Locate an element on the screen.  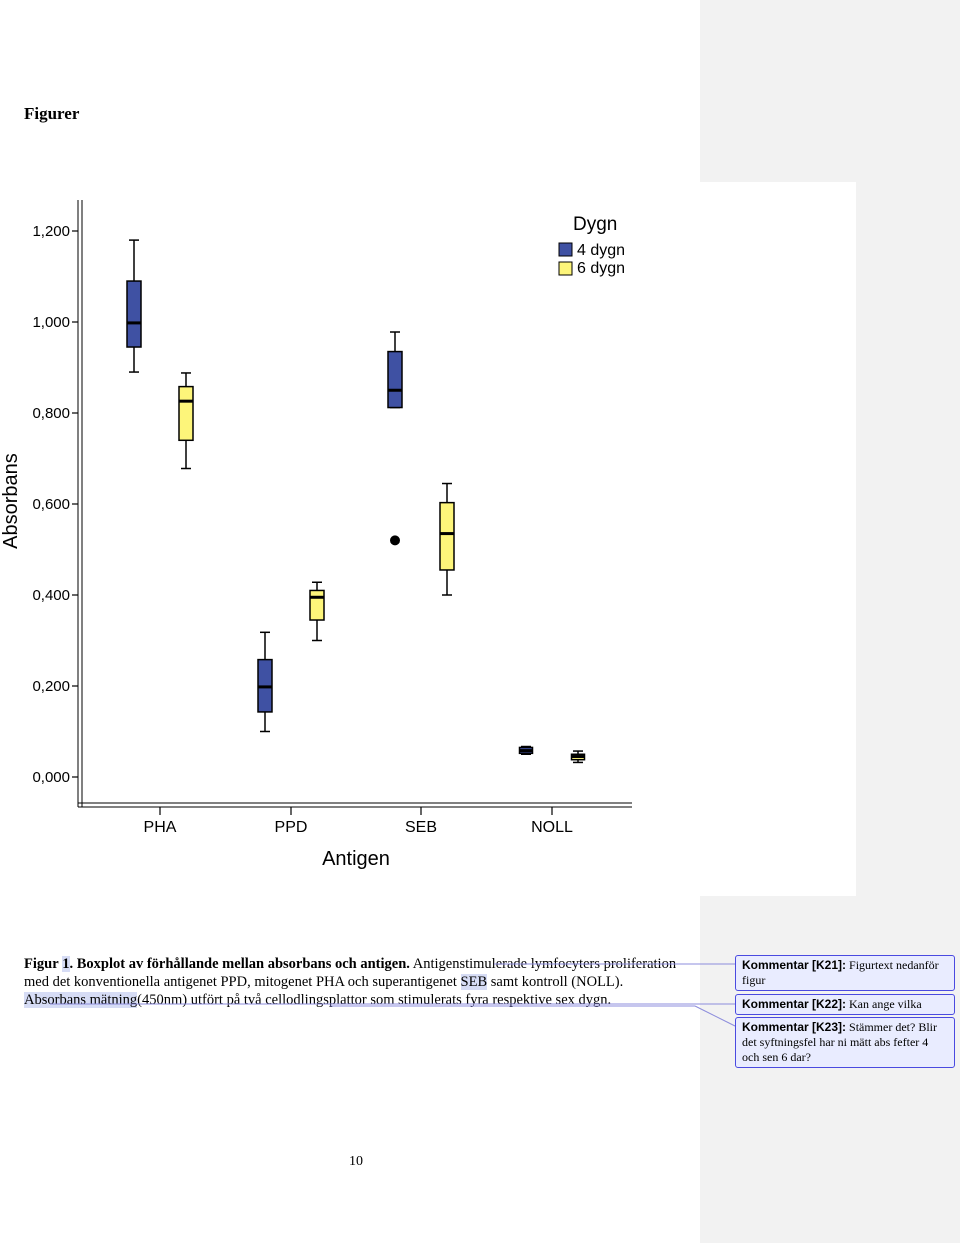
caption-text-2: samt kontroll (NOLL). is located at coordinates (555, 982).